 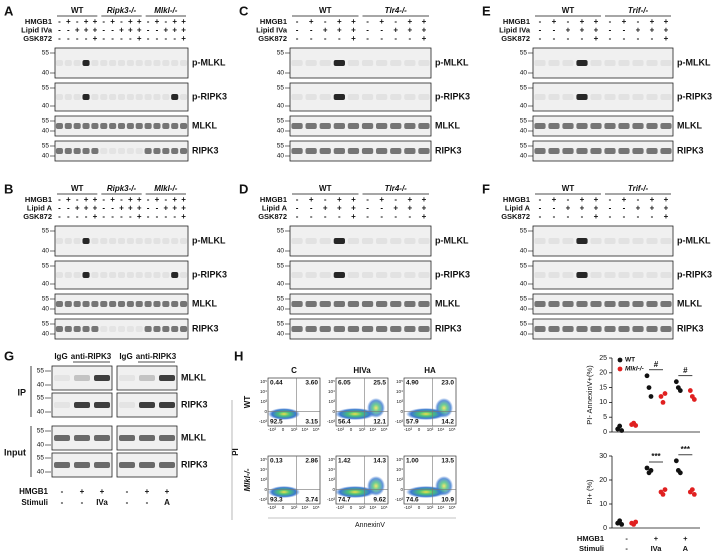 What do you see at coordinates (401, 489) in the screenshot?
I see `y-tick-label: 0` at bounding box center [401, 489].